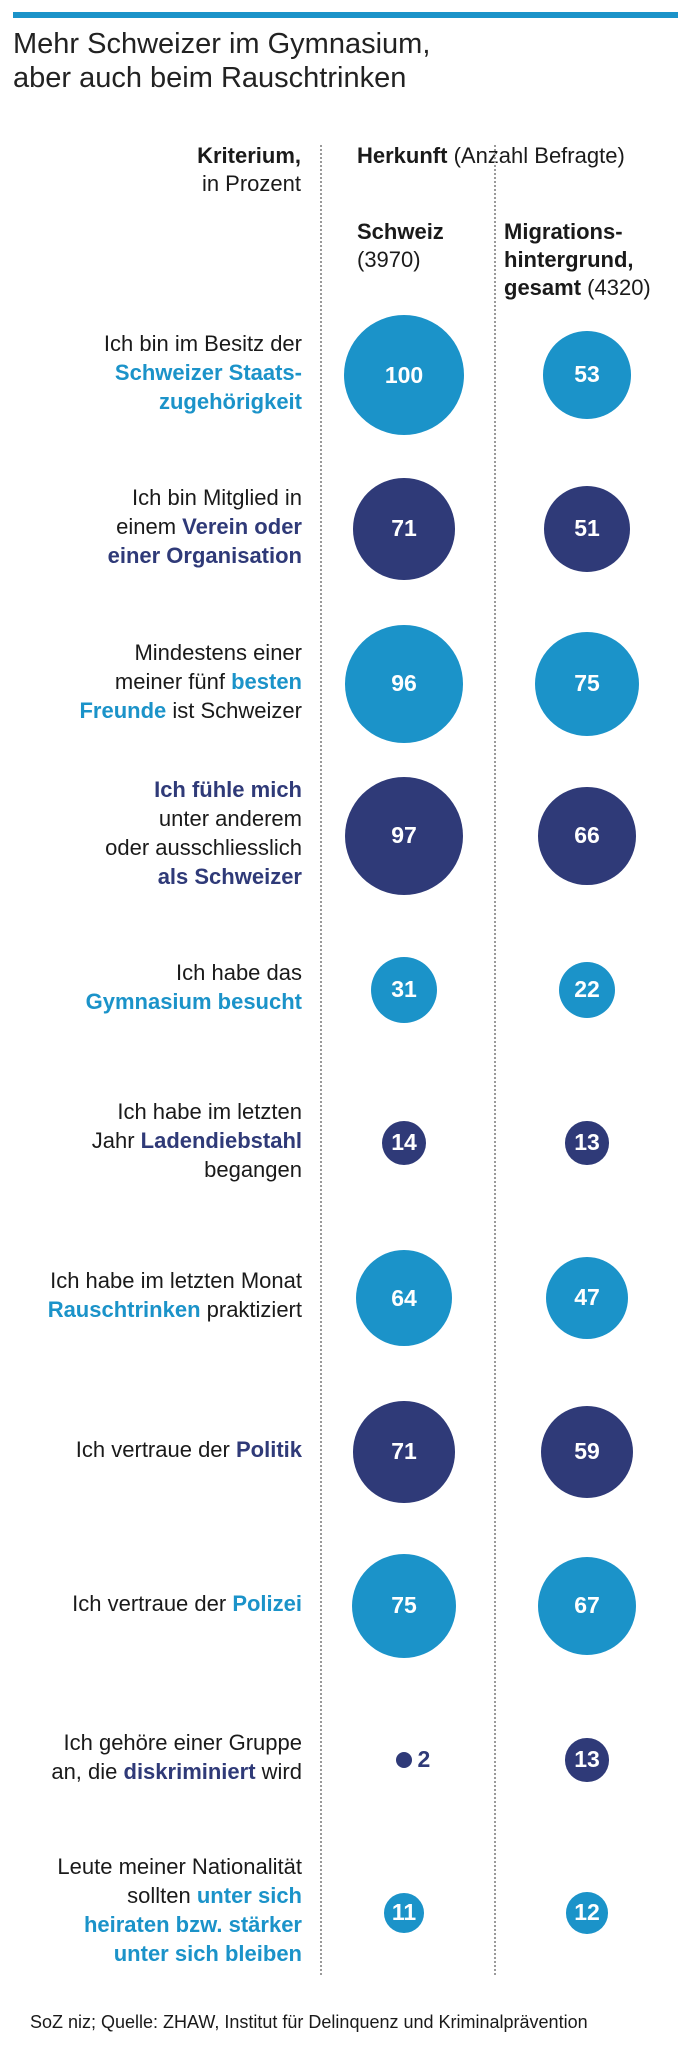 Image resolution: width=691 pixels, height=2048 pixels. What do you see at coordinates (192, 1924) in the screenshot?
I see `row-11-label-line-3-part-1: heiraten bzw. stärker` at bounding box center [192, 1924].